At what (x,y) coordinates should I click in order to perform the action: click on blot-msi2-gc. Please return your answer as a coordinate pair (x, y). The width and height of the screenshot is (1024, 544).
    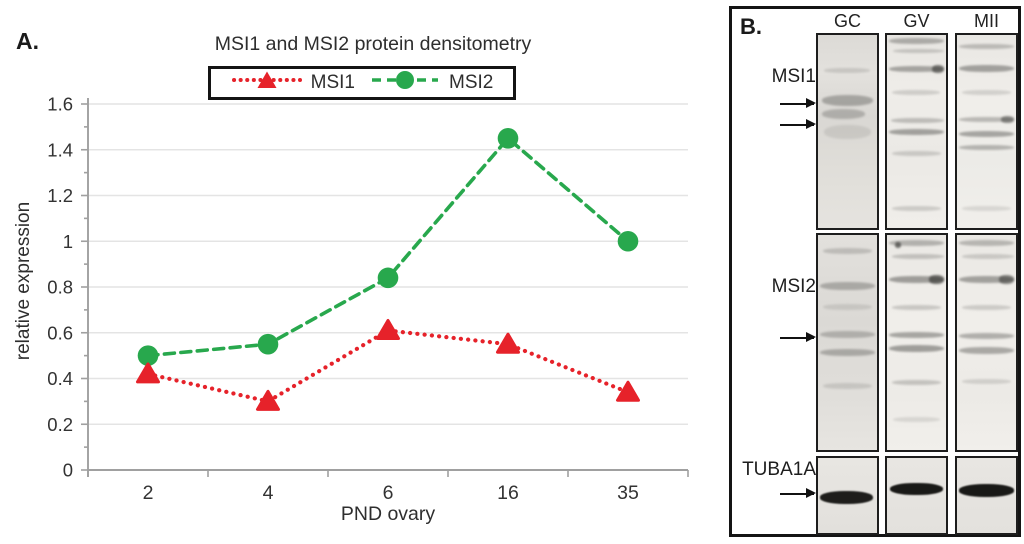
    Looking at the image, I should click on (847, 342).